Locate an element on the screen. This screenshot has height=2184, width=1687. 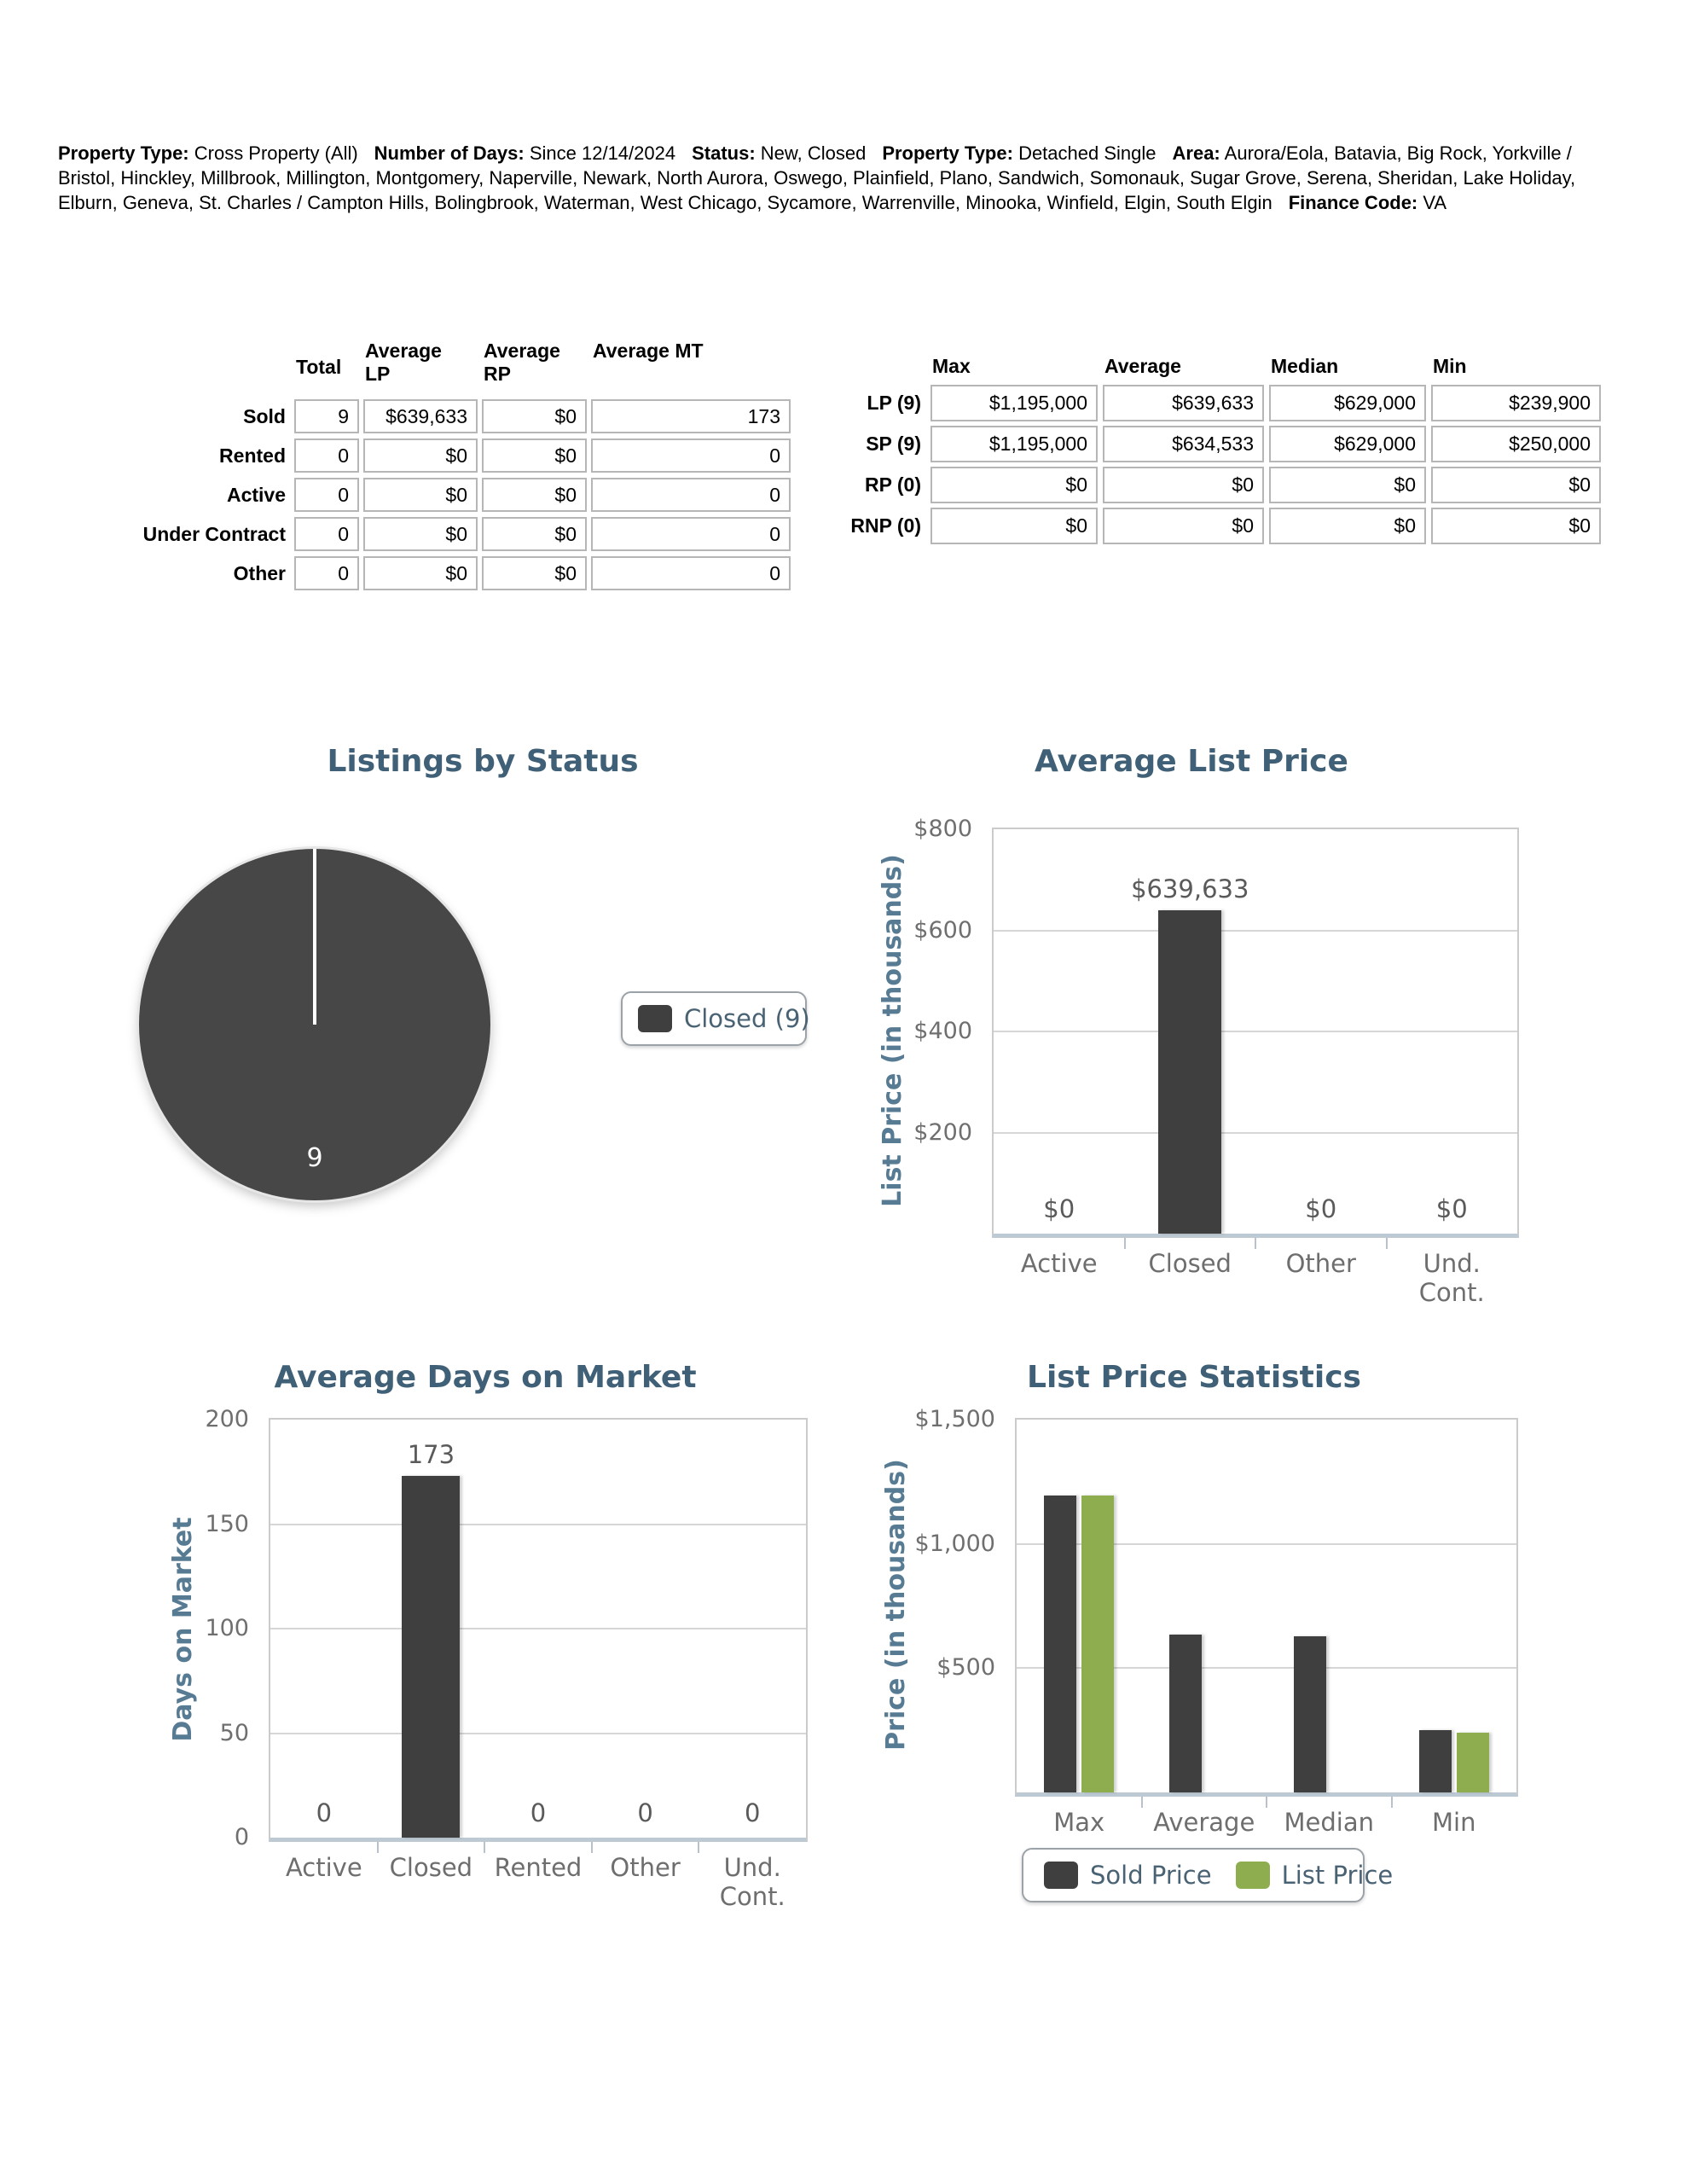
under-contract-total: 0 is located at coordinates (326, 534).